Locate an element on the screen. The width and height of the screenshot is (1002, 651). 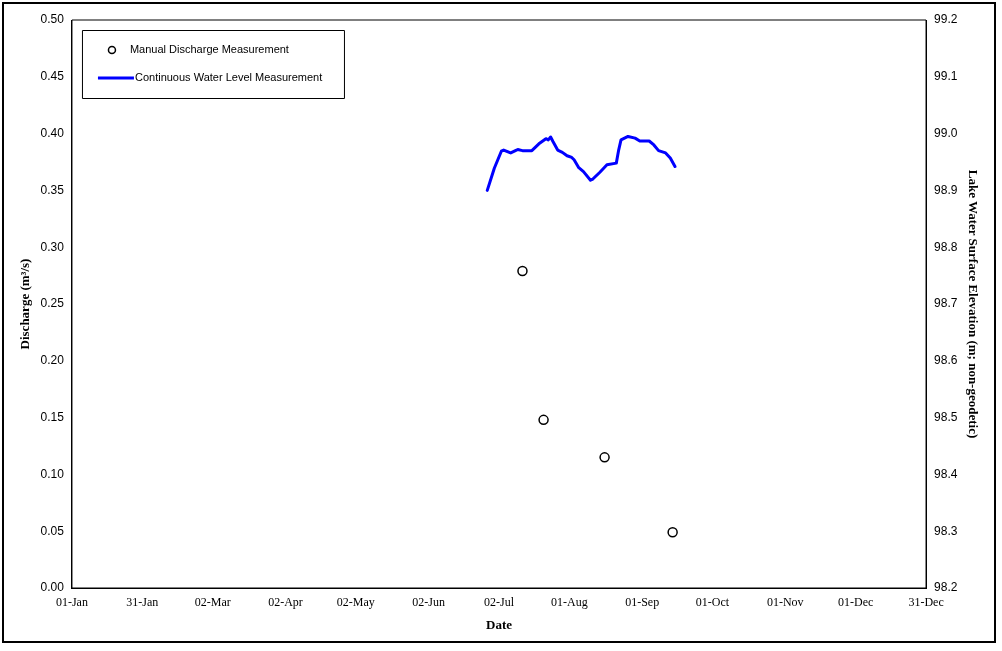
y-tick-label: 0.40 is located at coordinates (52, 132).